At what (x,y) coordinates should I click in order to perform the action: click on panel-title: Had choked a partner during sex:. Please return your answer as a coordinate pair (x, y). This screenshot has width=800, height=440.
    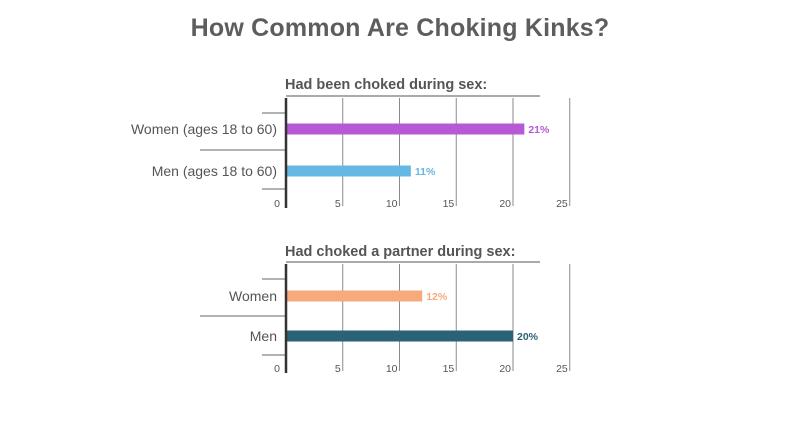
    Looking at the image, I should click on (400, 252).